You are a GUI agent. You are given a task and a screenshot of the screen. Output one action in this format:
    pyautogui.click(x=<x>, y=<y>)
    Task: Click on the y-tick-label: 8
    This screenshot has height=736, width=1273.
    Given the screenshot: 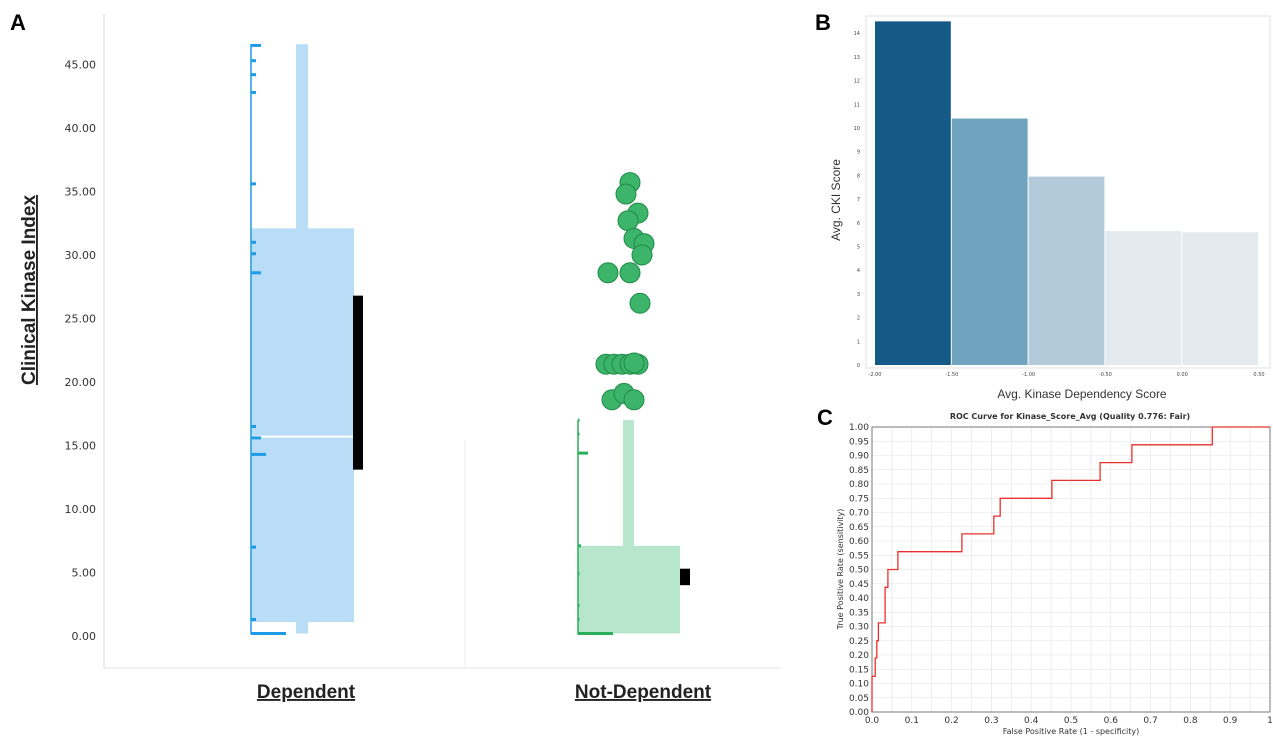 What is the action you would take?
    pyautogui.click(x=858, y=176)
    